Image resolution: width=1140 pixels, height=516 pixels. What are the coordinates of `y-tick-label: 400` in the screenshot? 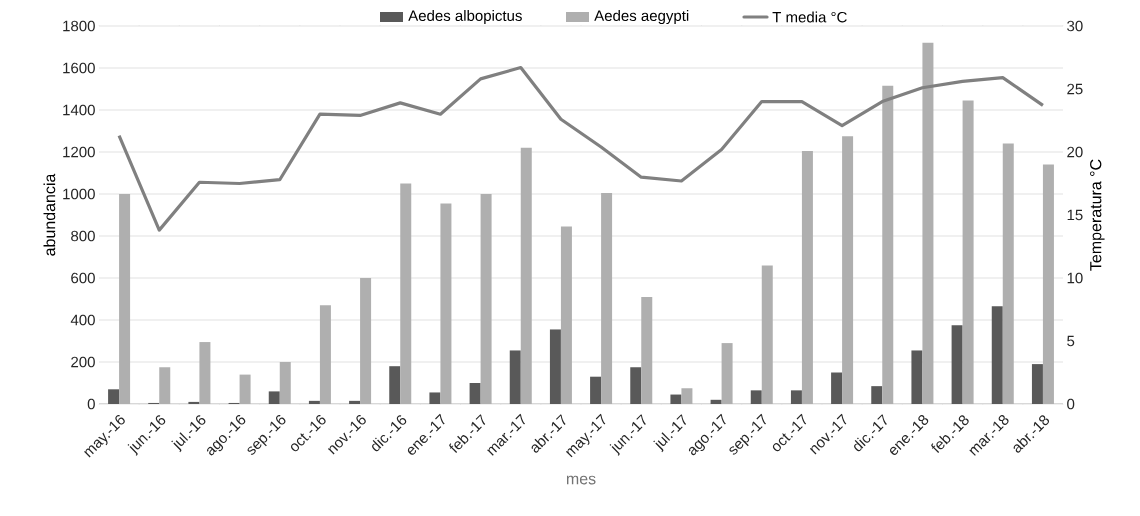 It's located at (82, 320).